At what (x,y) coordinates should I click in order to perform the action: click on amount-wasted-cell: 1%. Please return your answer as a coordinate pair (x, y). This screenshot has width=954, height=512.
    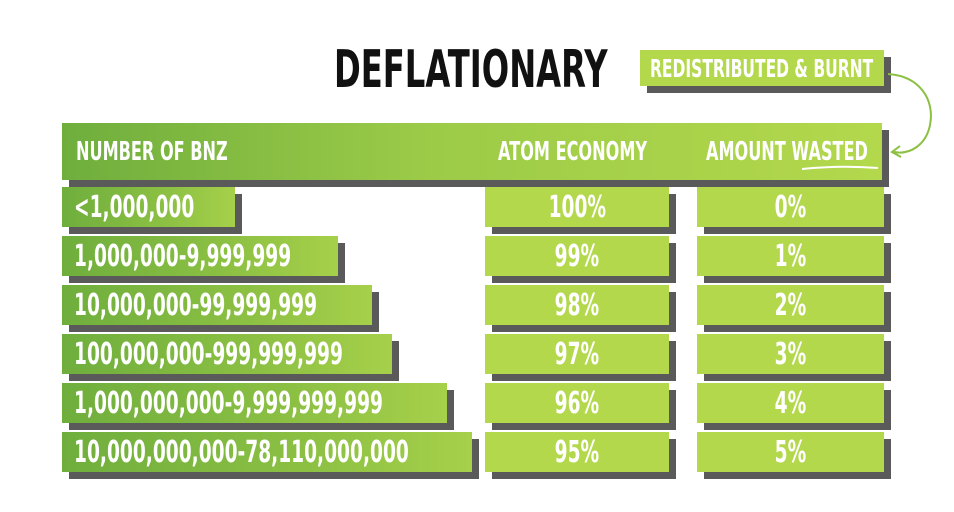
    Looking at the image, I should click on (790, 256).